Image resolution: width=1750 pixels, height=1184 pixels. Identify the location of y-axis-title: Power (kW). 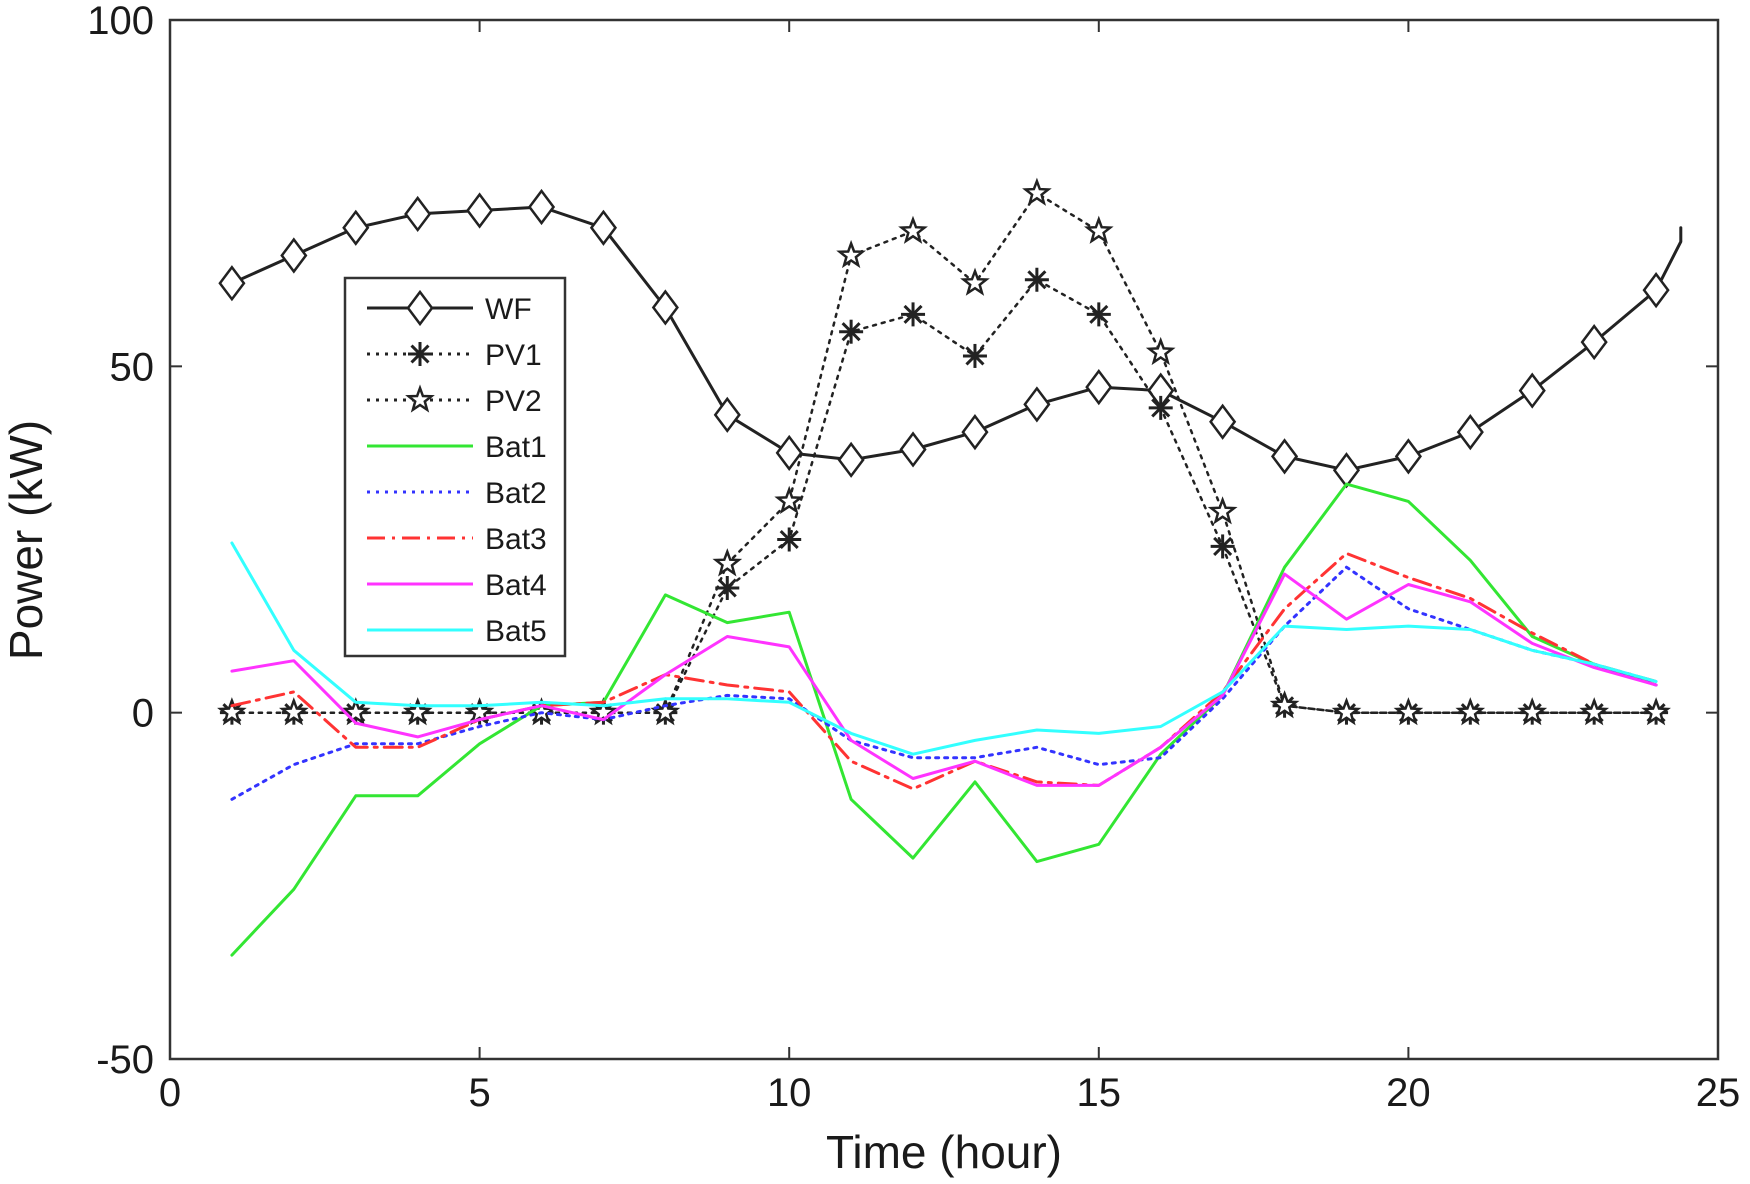
(26, 540).